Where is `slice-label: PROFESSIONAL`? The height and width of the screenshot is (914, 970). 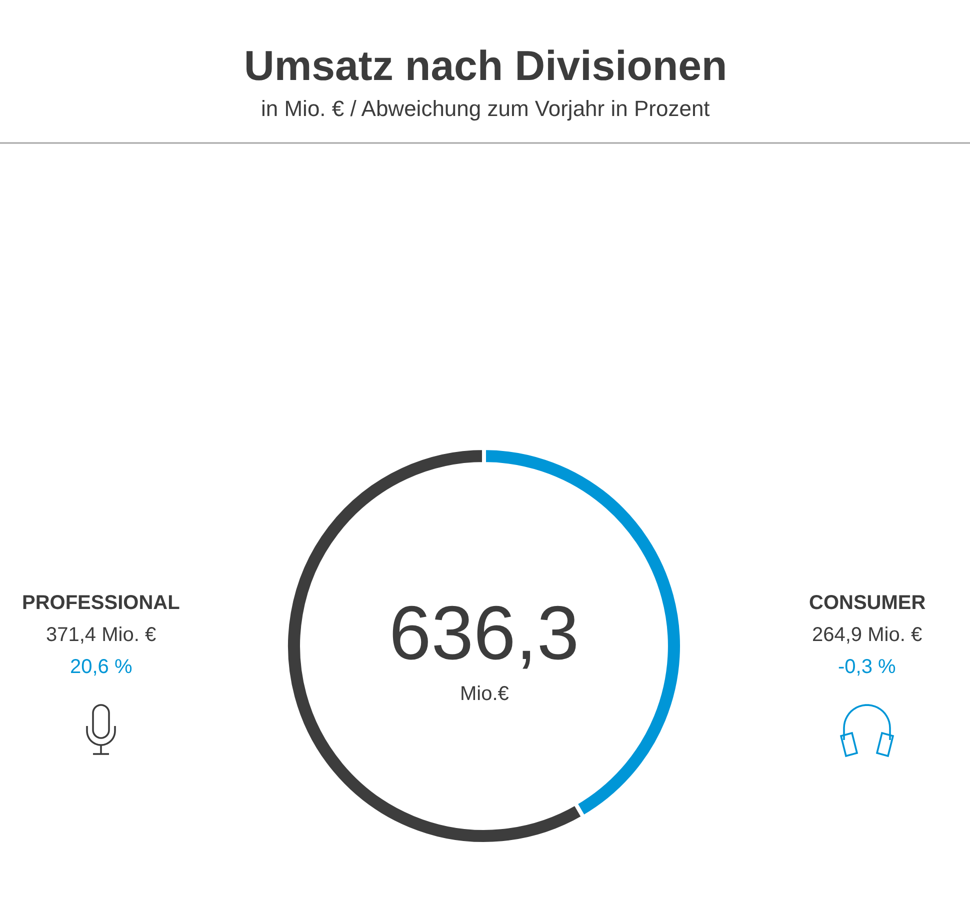
slice-label: PROFESSIONAL is located at coordinates (101, 603).